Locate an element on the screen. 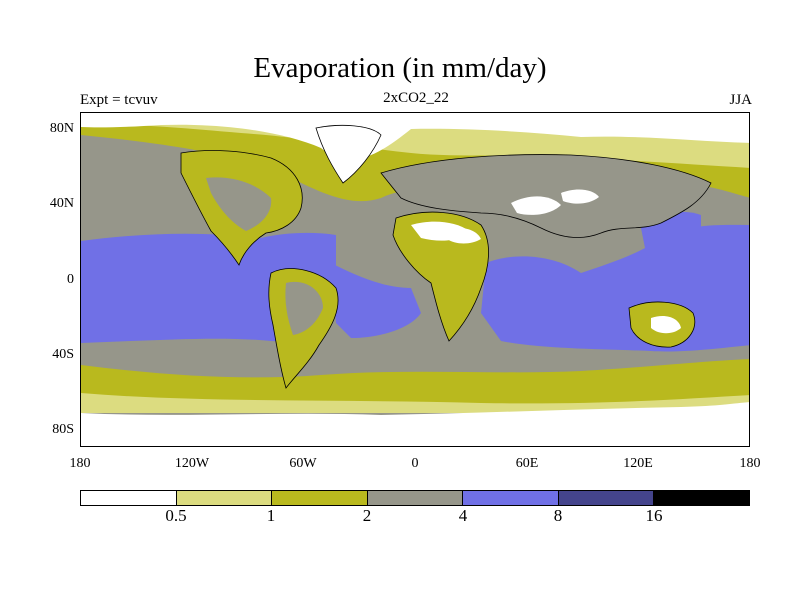 This screenshot has height=600, width=800. africa-land is located at coordinates (440, 276).